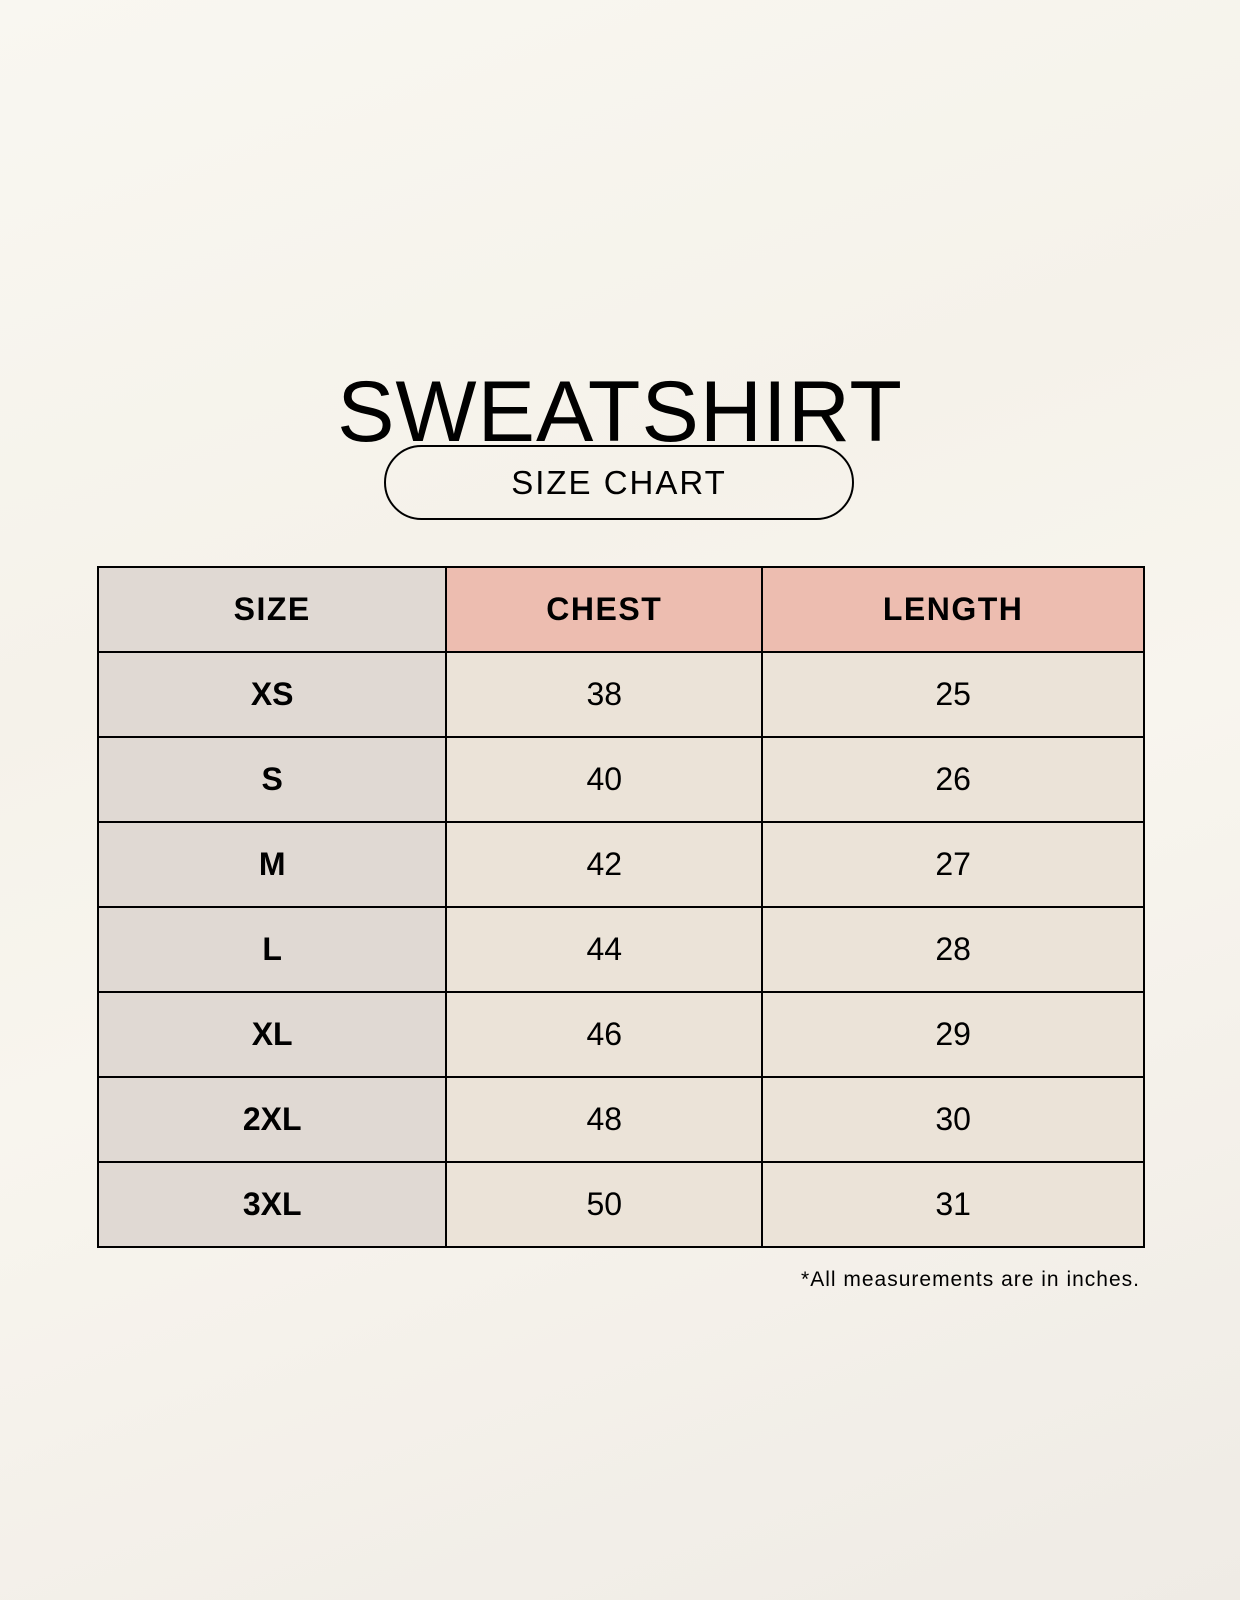 Image resolution: width=1240 pixels, height=1600 pixels. What do you see at coordinates (953, 694) in the screenshot?
I see `cell-length: 25` at bounding box center [953, 694].